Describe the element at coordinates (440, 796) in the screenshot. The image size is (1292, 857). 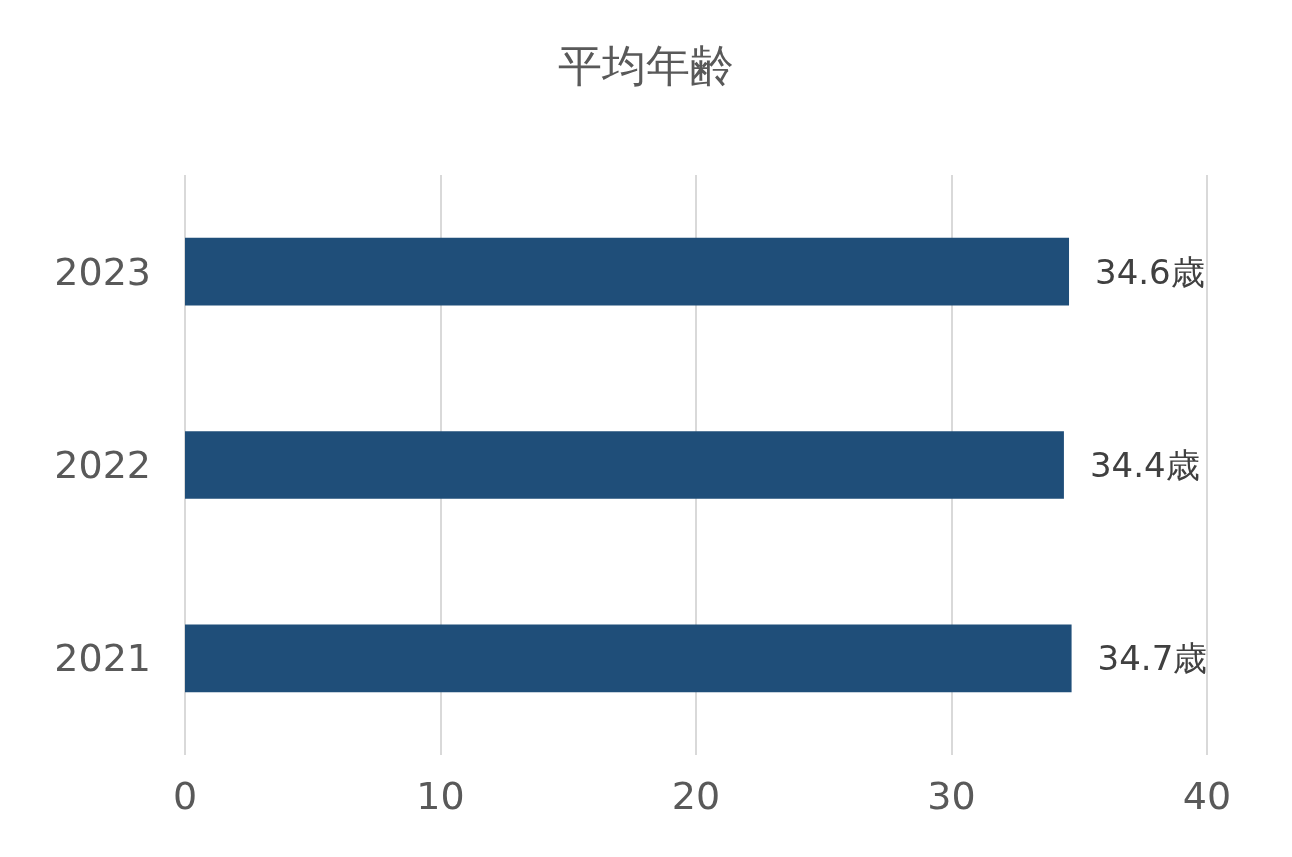
I see `x-tick-label: 10` at that location.